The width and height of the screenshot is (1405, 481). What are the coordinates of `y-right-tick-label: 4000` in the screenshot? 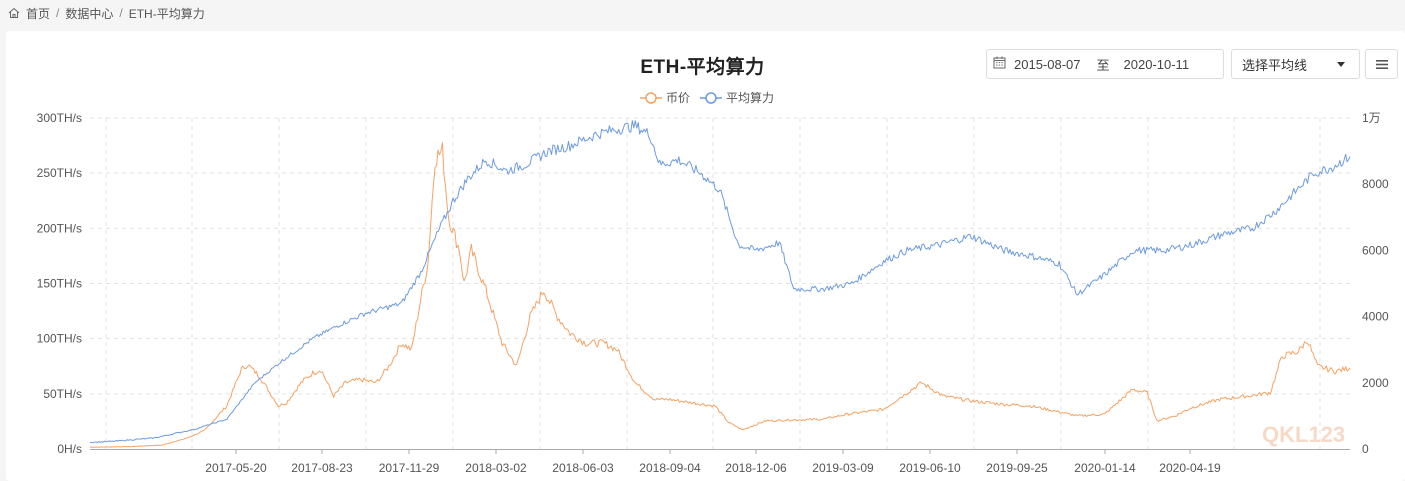 It's located at (1375, 317).